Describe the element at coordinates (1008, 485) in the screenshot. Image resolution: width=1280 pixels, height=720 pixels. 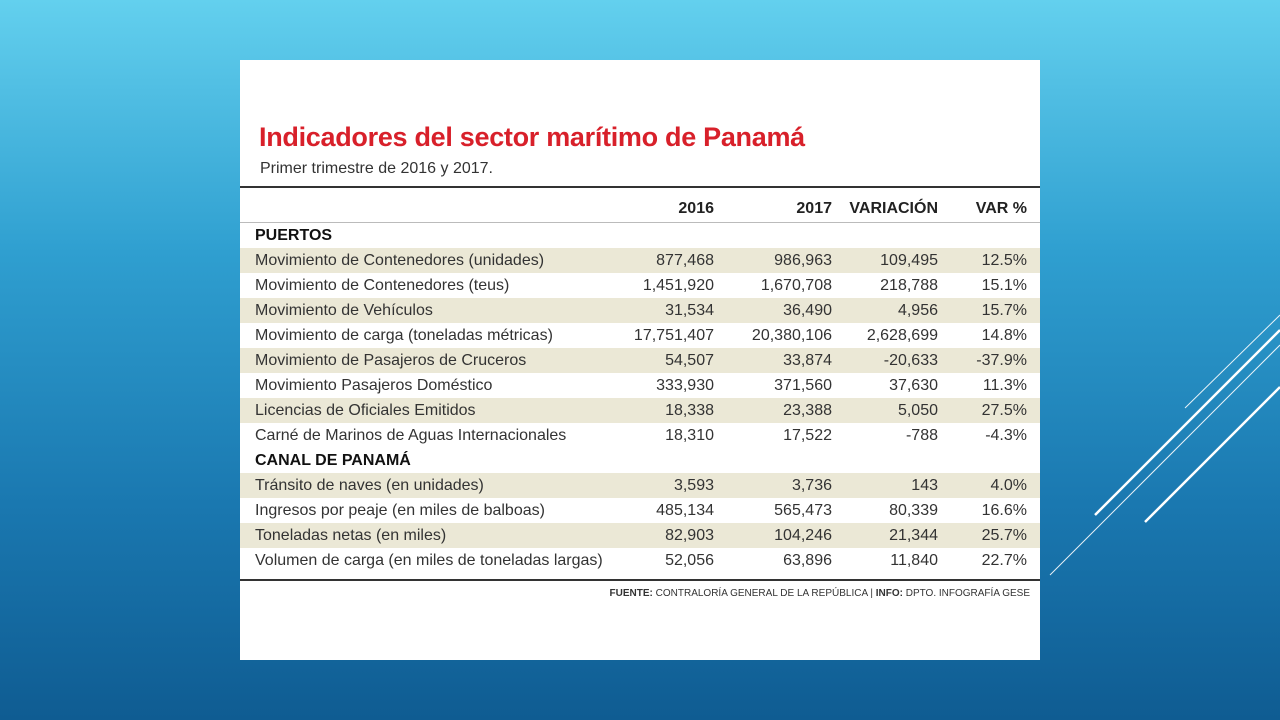
I see `cell-var-pct: 4.0%` at that location.